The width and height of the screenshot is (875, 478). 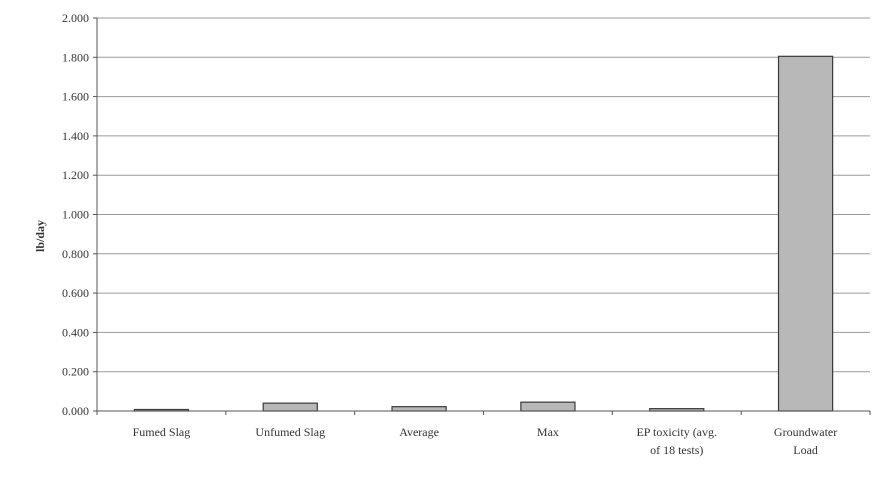 What do you see at coordinates (75, 136) in the screenshot?
I see `y-tick-label: 1.400` at bounding box center [75, 136].